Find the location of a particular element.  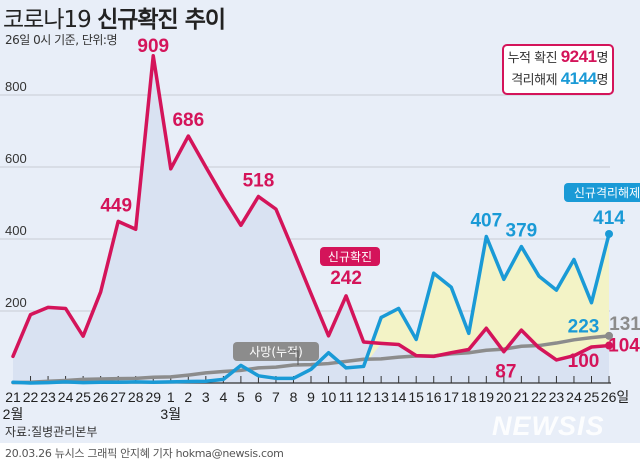

deaths-tag-leader is located at coordinates (294, 357).